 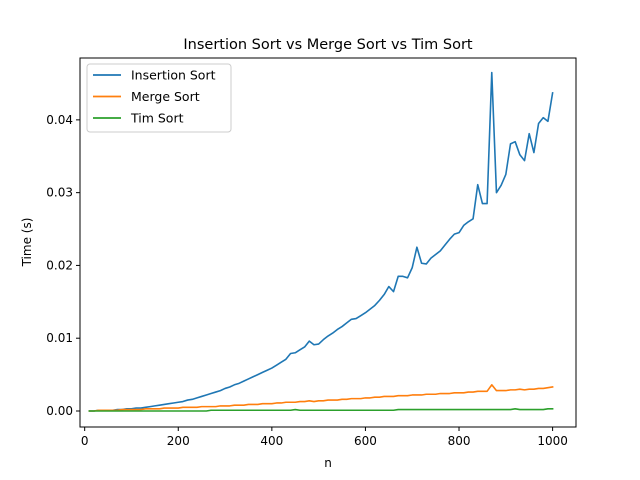 What do you see at coordinates (165, 96) in the screenshot?
I see `legend-label-merge-sort: Merge Sort` at bounding box center [165, 96].